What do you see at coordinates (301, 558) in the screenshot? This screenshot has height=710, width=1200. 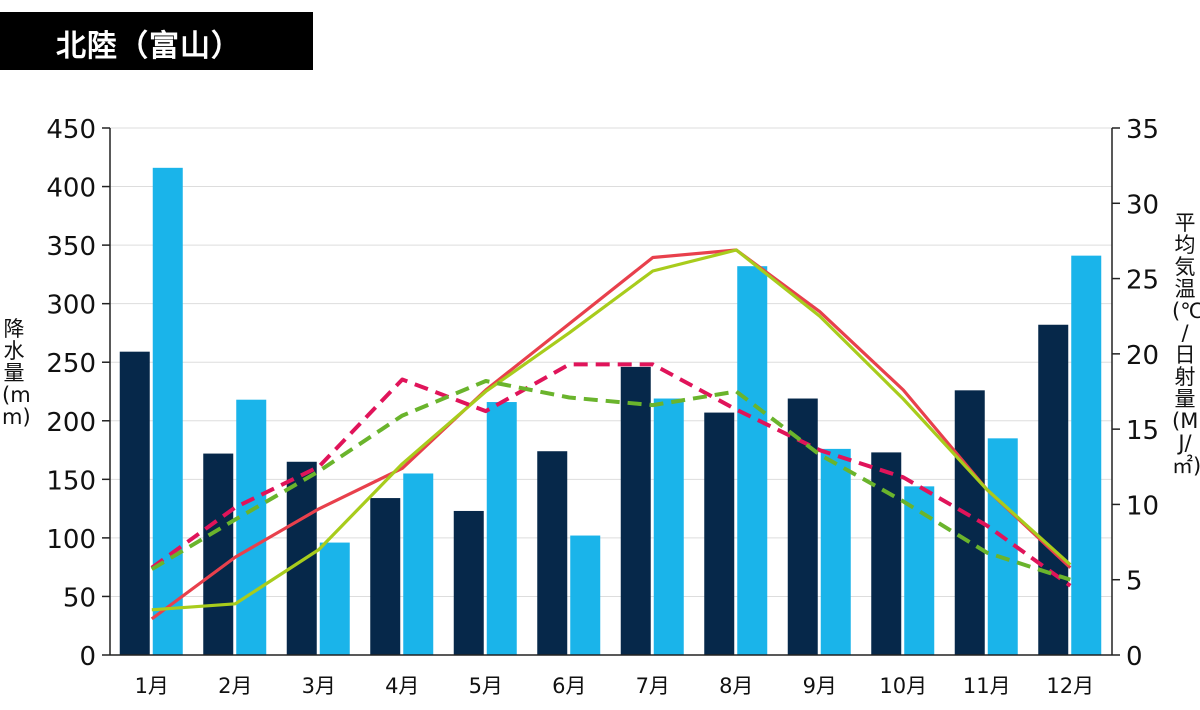 I see `bar-series-1-3月` at bounding box center [301, 558].